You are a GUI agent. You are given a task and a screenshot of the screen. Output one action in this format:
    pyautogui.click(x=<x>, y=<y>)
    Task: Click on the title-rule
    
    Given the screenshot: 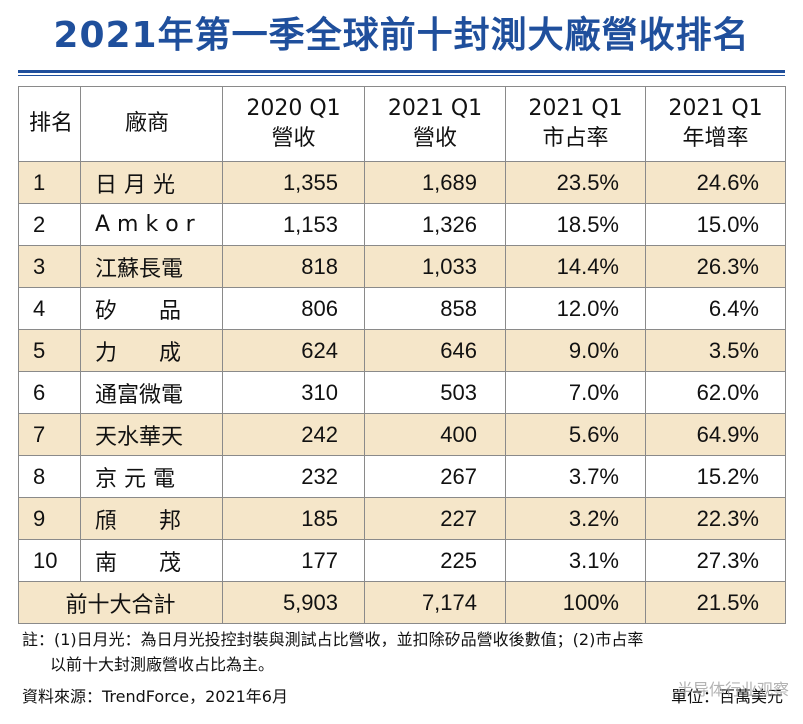 What is the action you would take?
    pyautogui.click(x=401, y=71)
    